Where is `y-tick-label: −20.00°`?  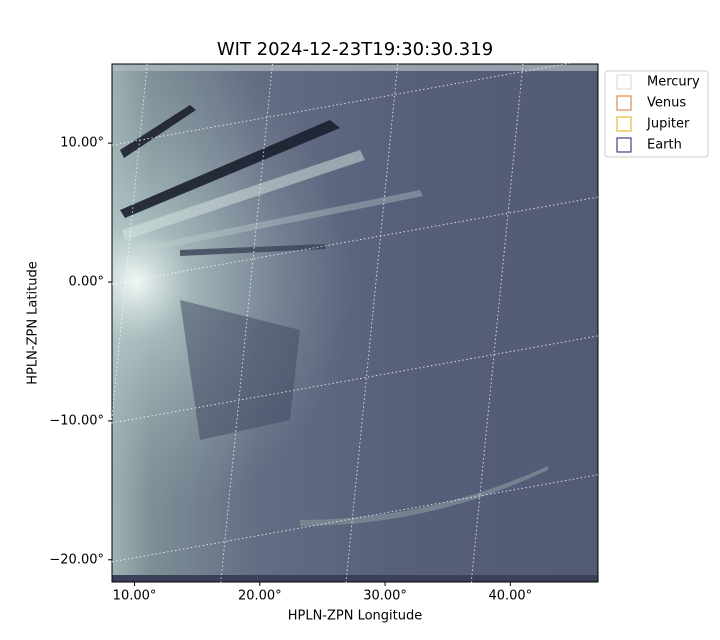 y-tick-label: −20.00° is located at coordinates (76, 559).